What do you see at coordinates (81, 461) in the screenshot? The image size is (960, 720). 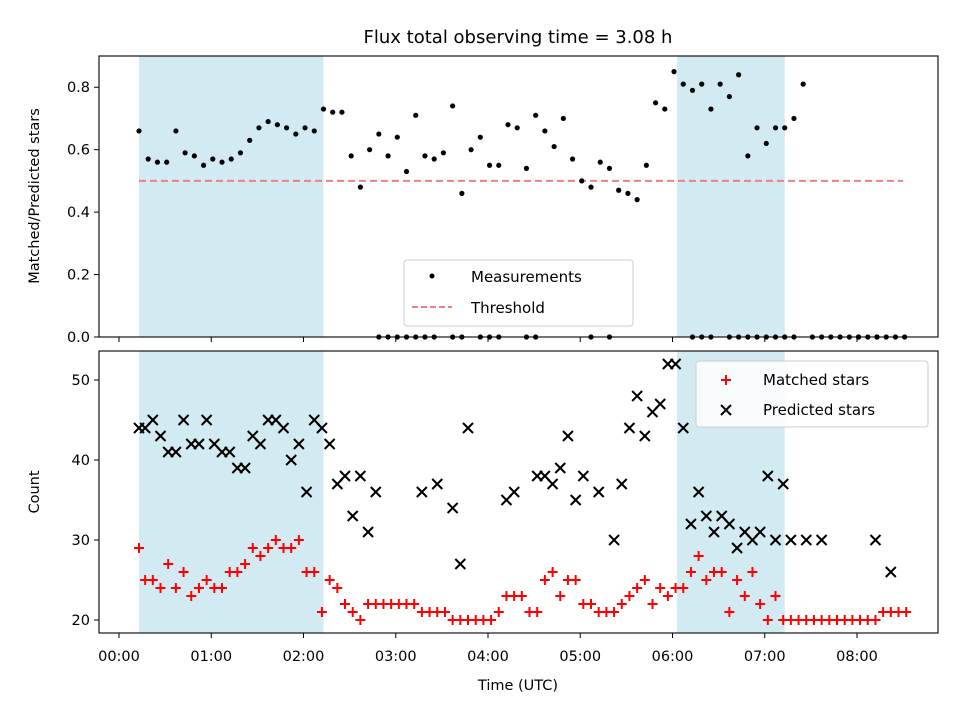 I see `bottom-y-tick-label: 40` at bounding box center [81, 461].